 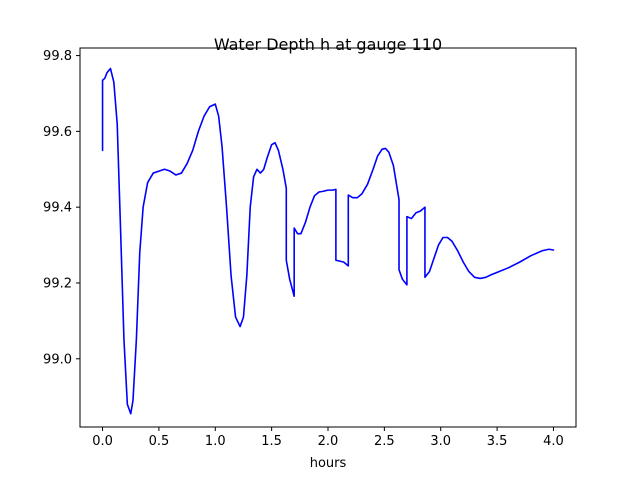 What do you see at coordinates (159, 441) in the screenshot?
I see `x-tick-label: 0.5` at bounding box center [159, 441].